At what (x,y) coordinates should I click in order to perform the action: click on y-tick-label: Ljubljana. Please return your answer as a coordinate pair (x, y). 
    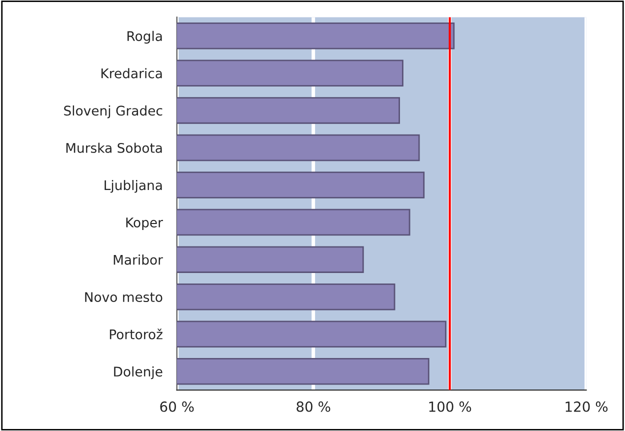
    Looking at the image, I should click on (133, 186).